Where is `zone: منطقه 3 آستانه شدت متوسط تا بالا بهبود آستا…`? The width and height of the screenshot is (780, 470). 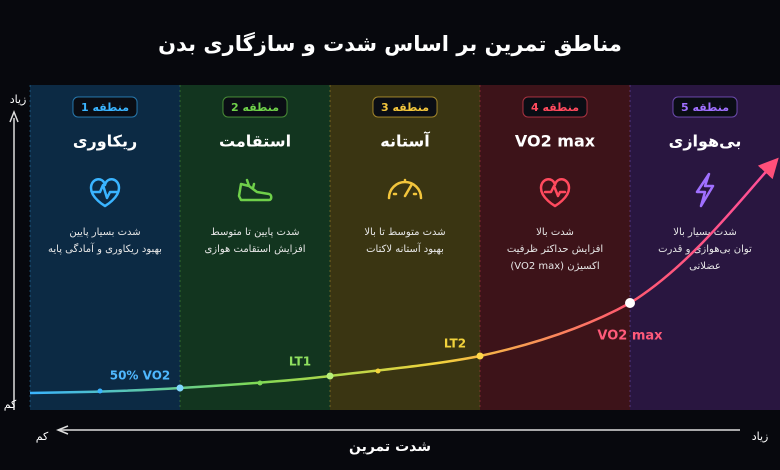 zone: منطقه 3 آستانه شدت متوسط تا بالا بهبود آستا… is located at coordinates (404, 247).